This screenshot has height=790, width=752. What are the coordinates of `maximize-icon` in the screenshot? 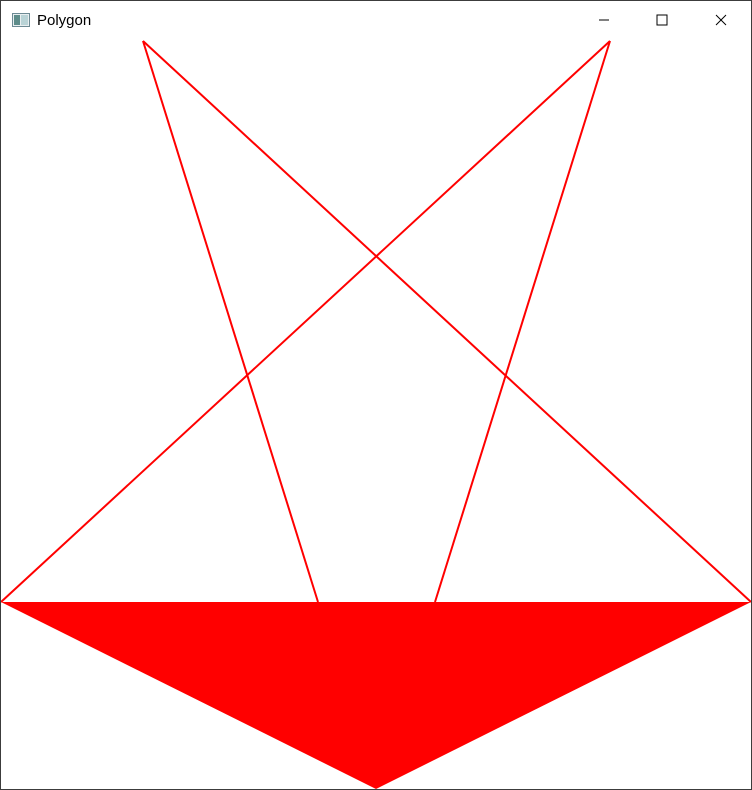 It's located at (662, 20).